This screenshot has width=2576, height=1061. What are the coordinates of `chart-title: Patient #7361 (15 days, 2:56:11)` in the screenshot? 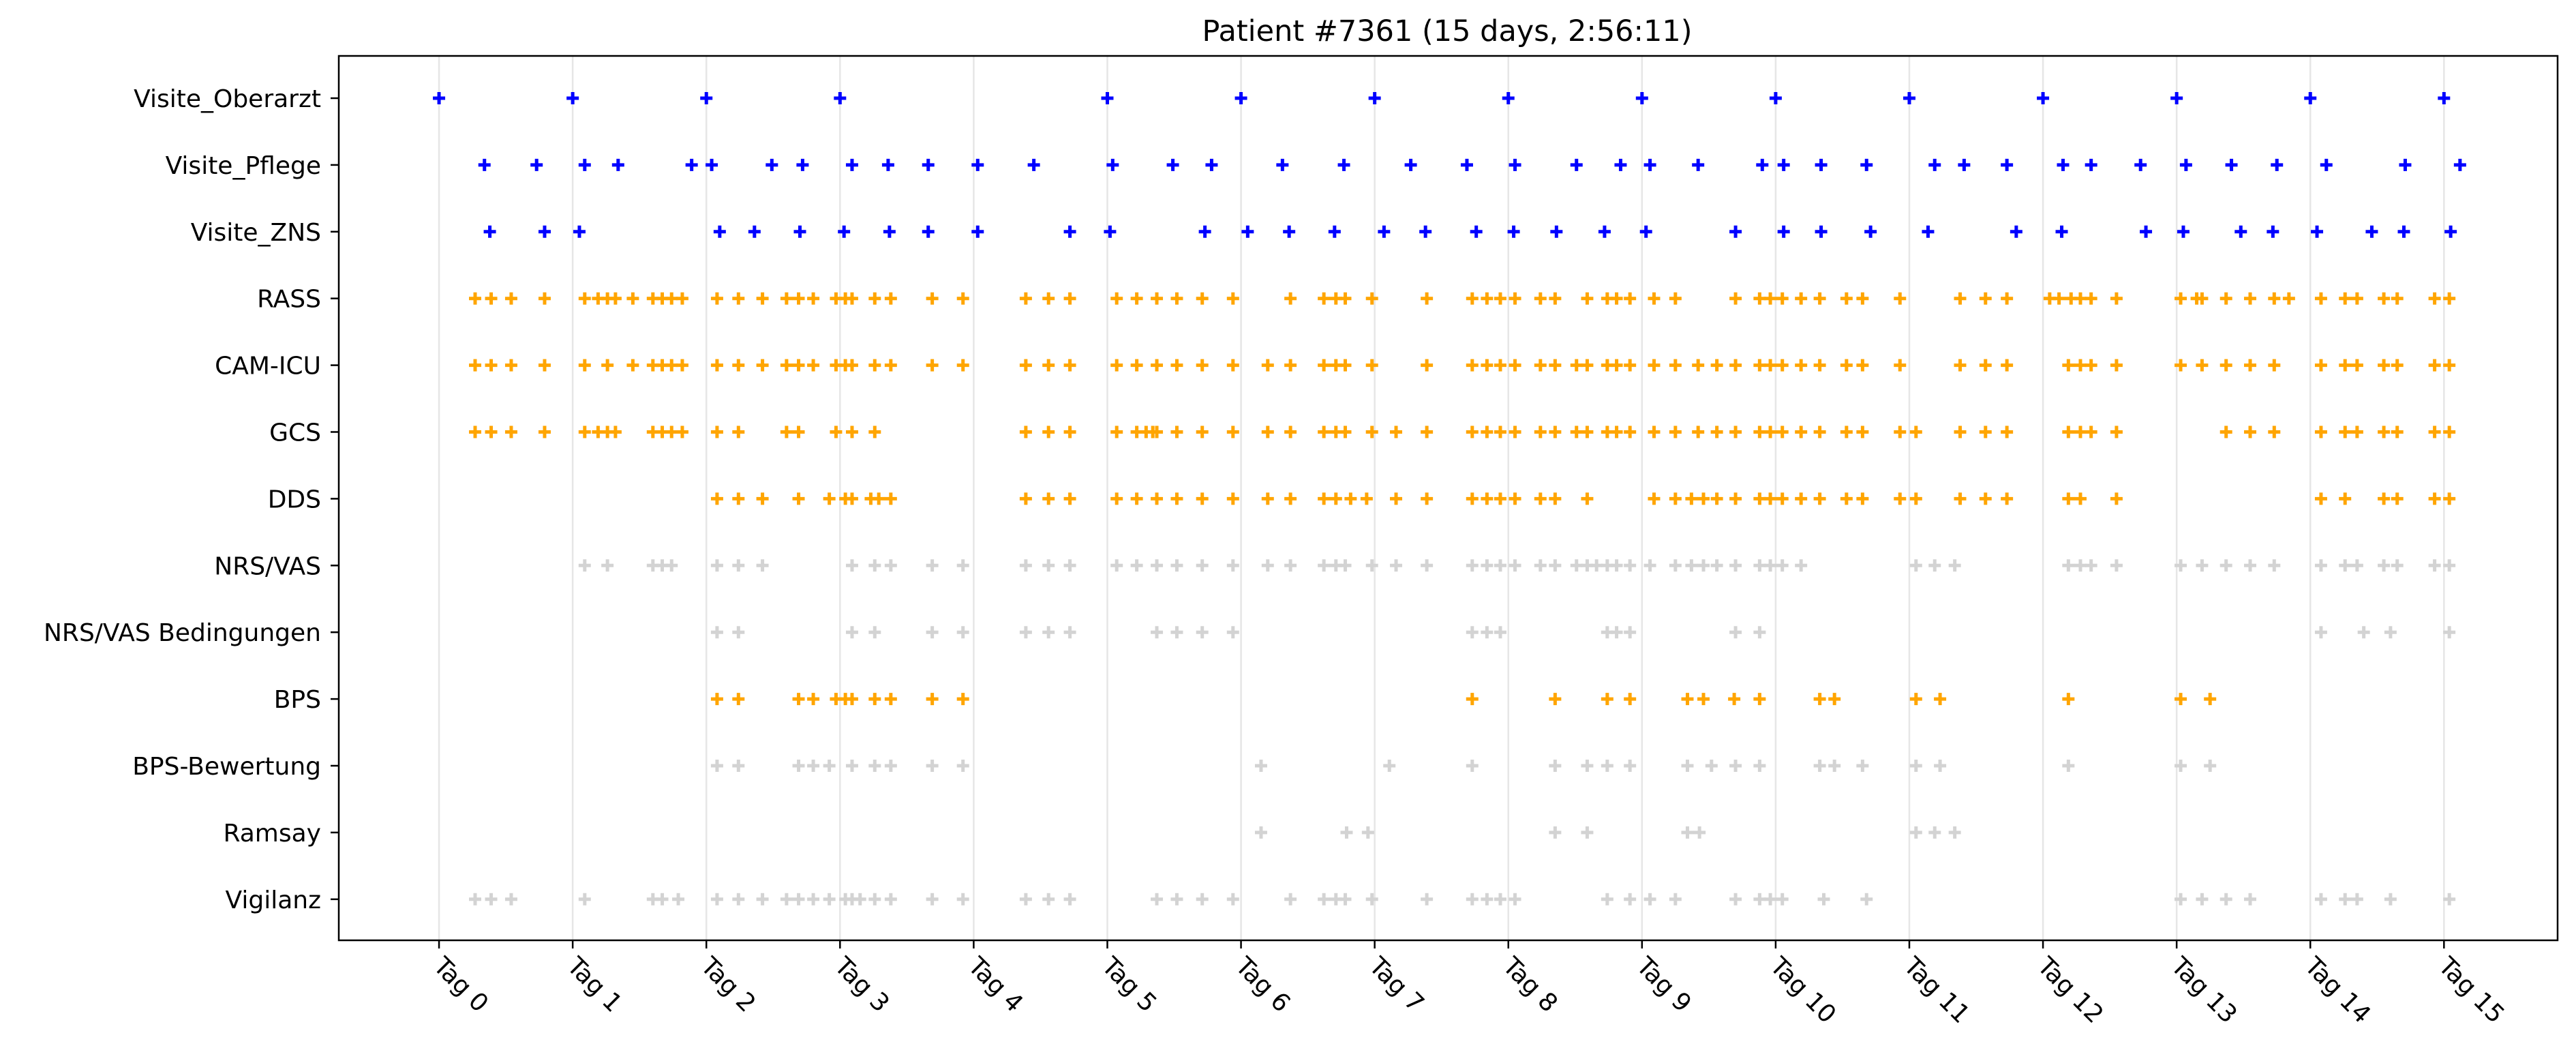 It's located at (1447, 31).